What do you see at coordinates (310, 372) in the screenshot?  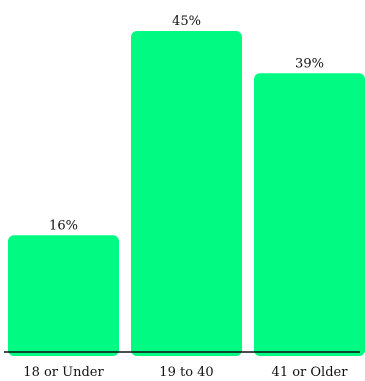 I see `category-label: 41 or Older` at bounding box center [310, 372].